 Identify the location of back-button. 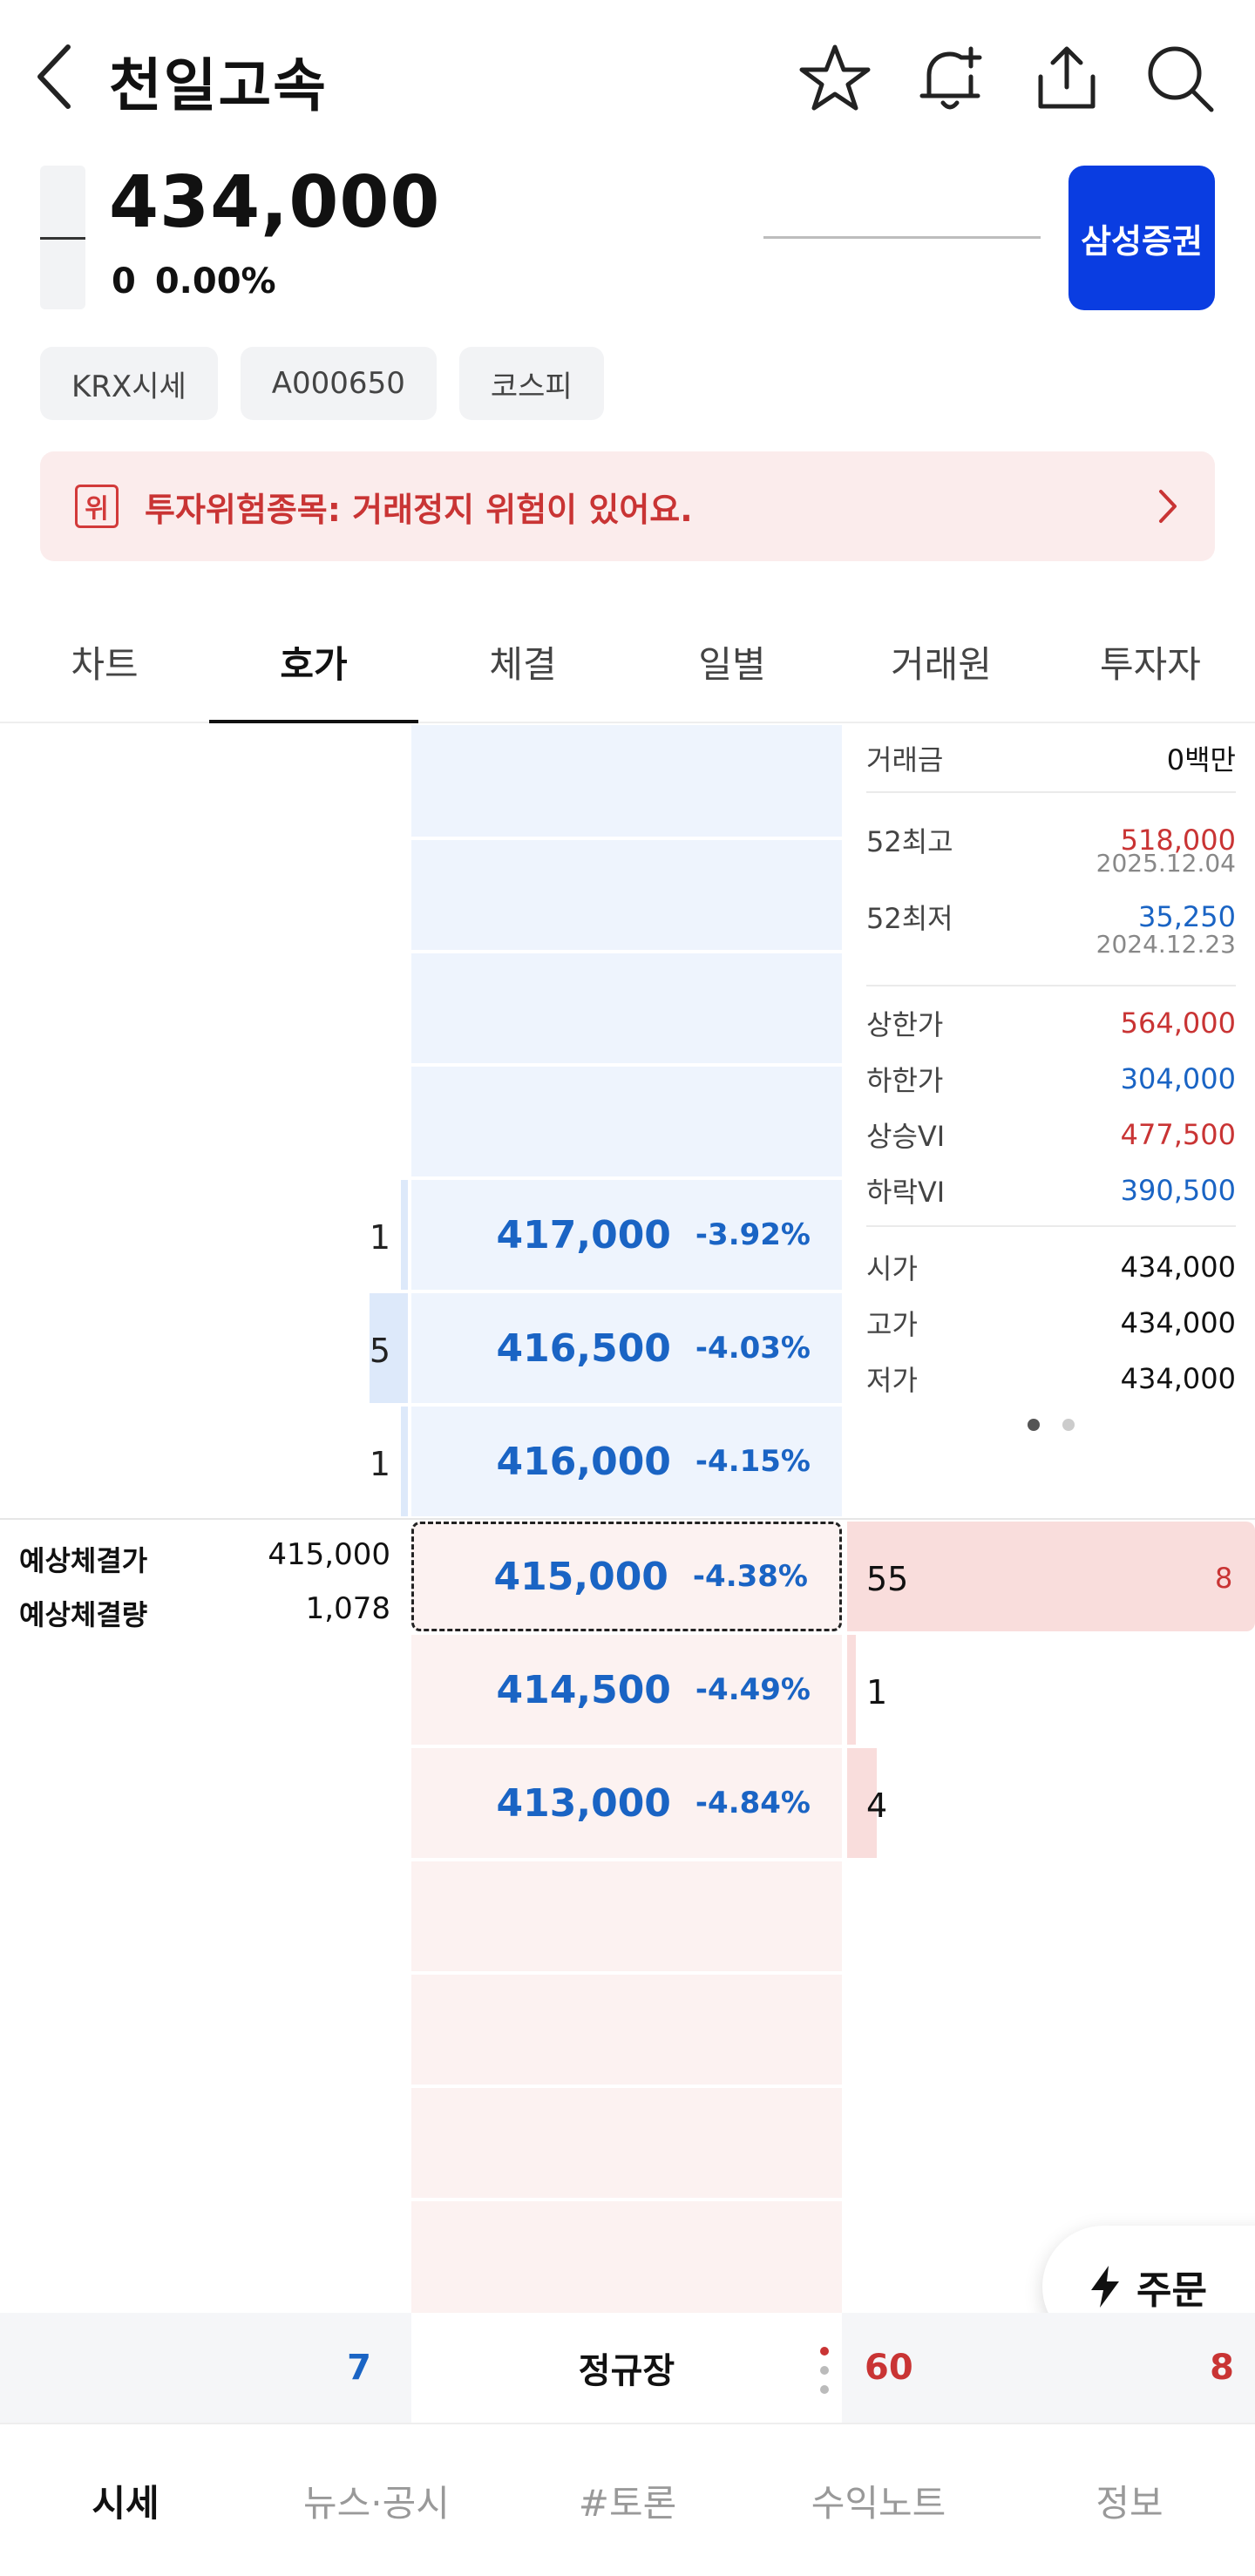
(56, 77).